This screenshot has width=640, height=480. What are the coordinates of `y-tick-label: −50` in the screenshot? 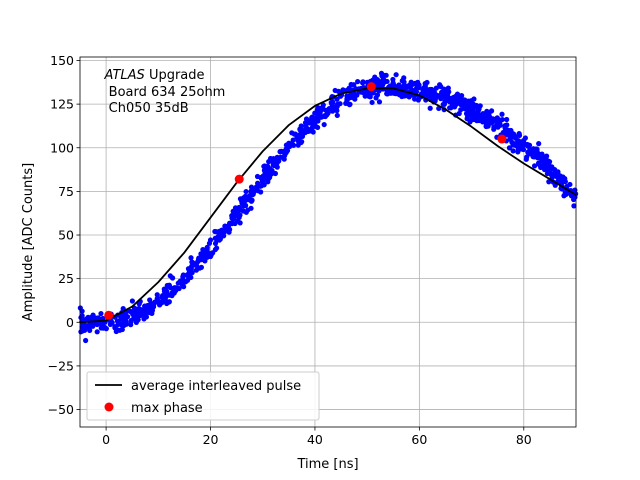 It's located at (61, 409).